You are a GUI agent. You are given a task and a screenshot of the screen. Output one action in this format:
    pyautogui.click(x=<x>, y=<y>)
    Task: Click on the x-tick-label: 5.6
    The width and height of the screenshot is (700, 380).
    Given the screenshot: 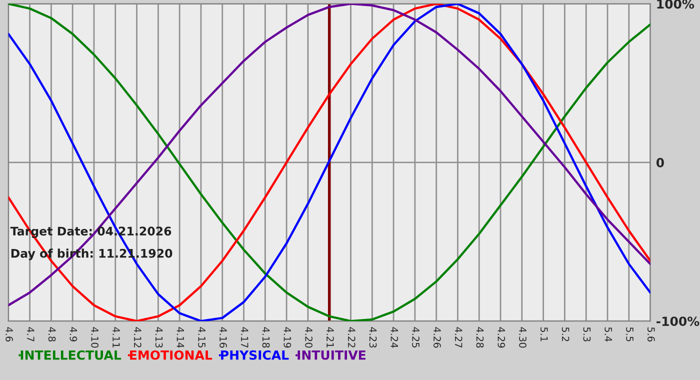 What is the action you would take?
    pyautogui.click(x=651, y=334)
    